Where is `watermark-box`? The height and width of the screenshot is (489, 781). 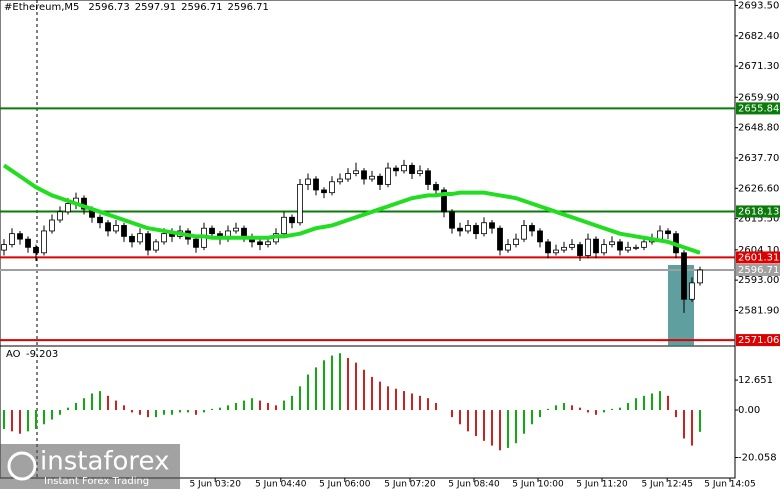
watermark-box is located at coordinates (90, 466).